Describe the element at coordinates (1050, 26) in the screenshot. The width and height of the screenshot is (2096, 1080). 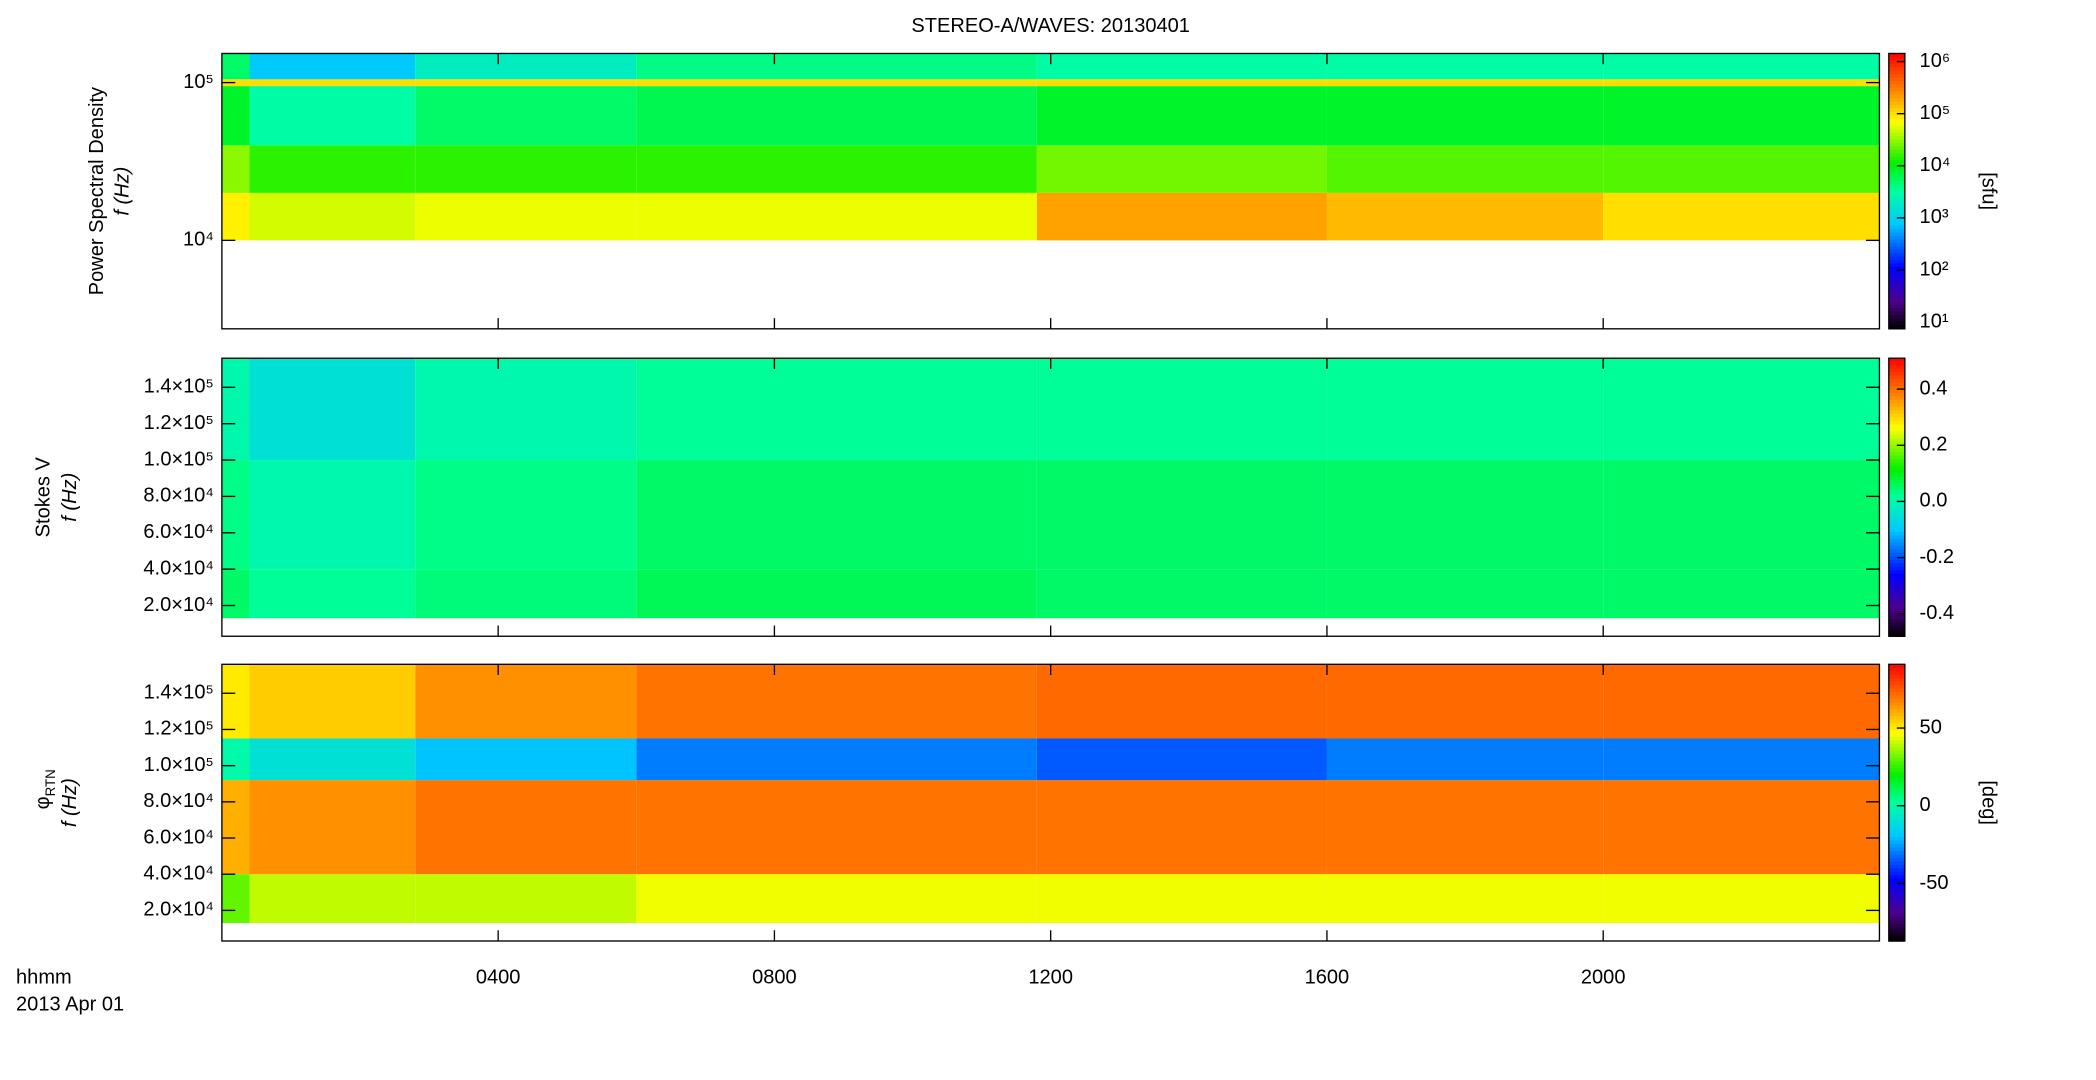
I see `chart-title: STEREO-A/WAVES: 20130401` at that location.